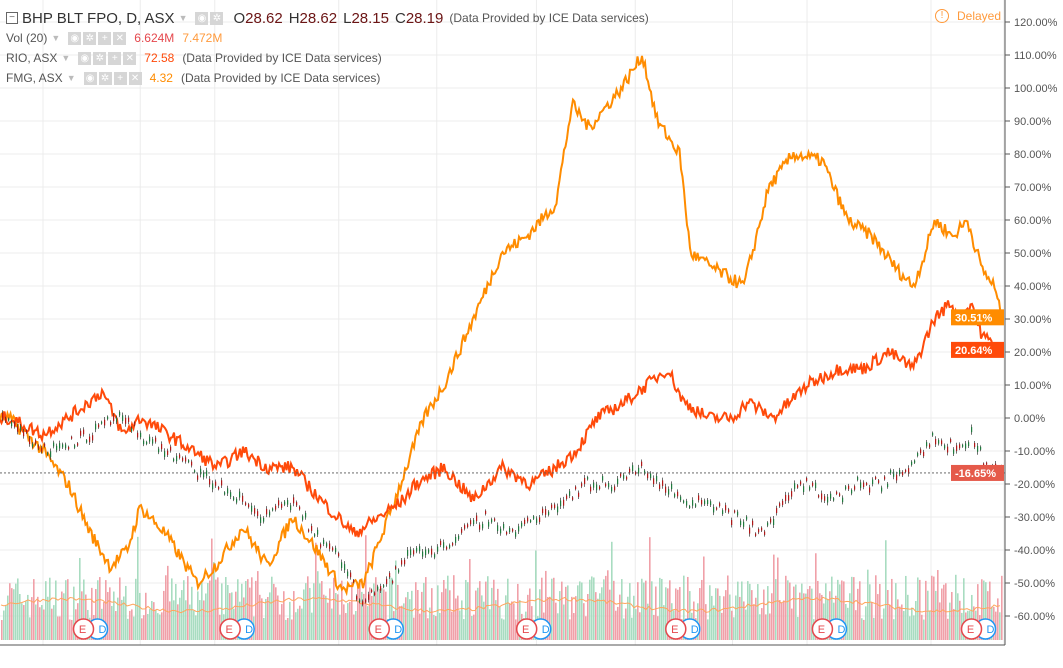  Describe the element at coordinates (98, 18) in the screenshot. I see `symbol-title: BHP BLT FPO, D, ASX` at that location.